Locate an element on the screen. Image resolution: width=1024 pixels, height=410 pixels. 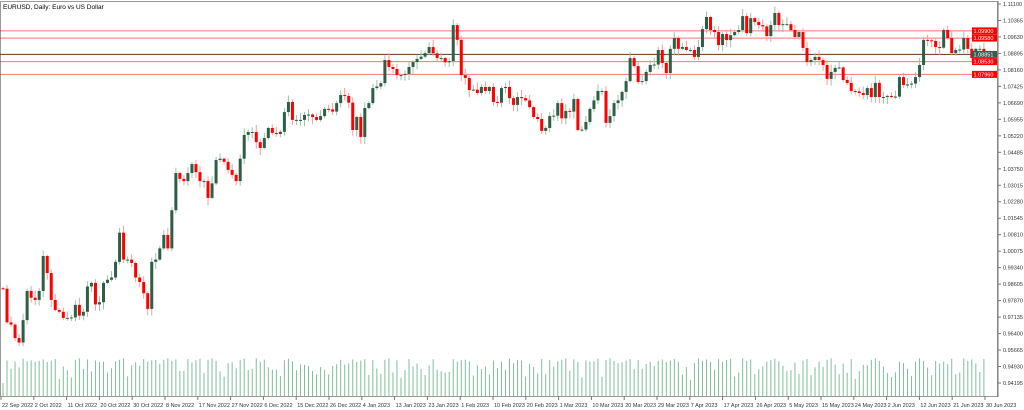
y-tick-label: 0.98605 is located at coordinates (1013, 285).